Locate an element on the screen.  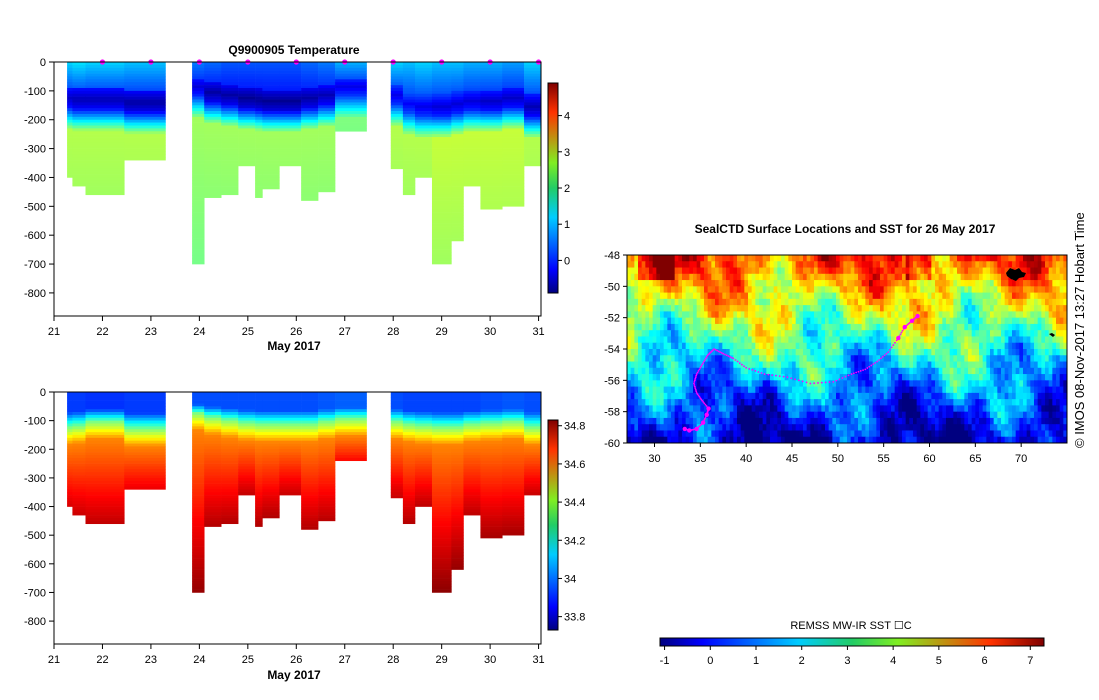
colorbar-tick-label: 2 is located at coordinates (567, 189).